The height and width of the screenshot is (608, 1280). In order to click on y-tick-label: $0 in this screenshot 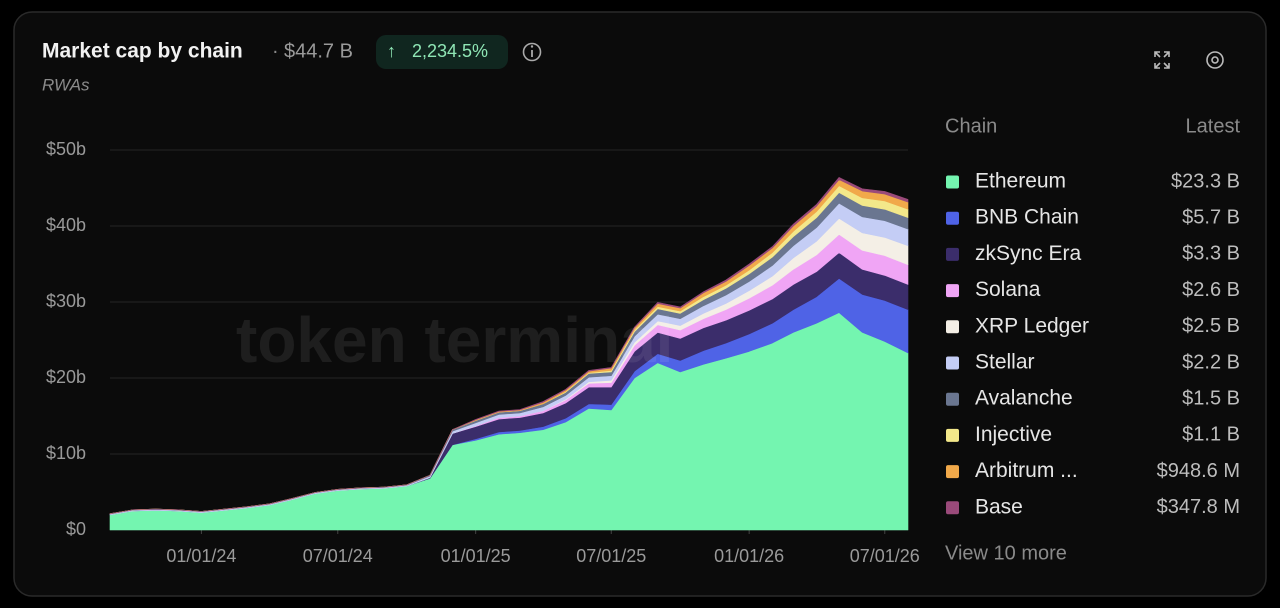, I will do `click(76, 529)`.